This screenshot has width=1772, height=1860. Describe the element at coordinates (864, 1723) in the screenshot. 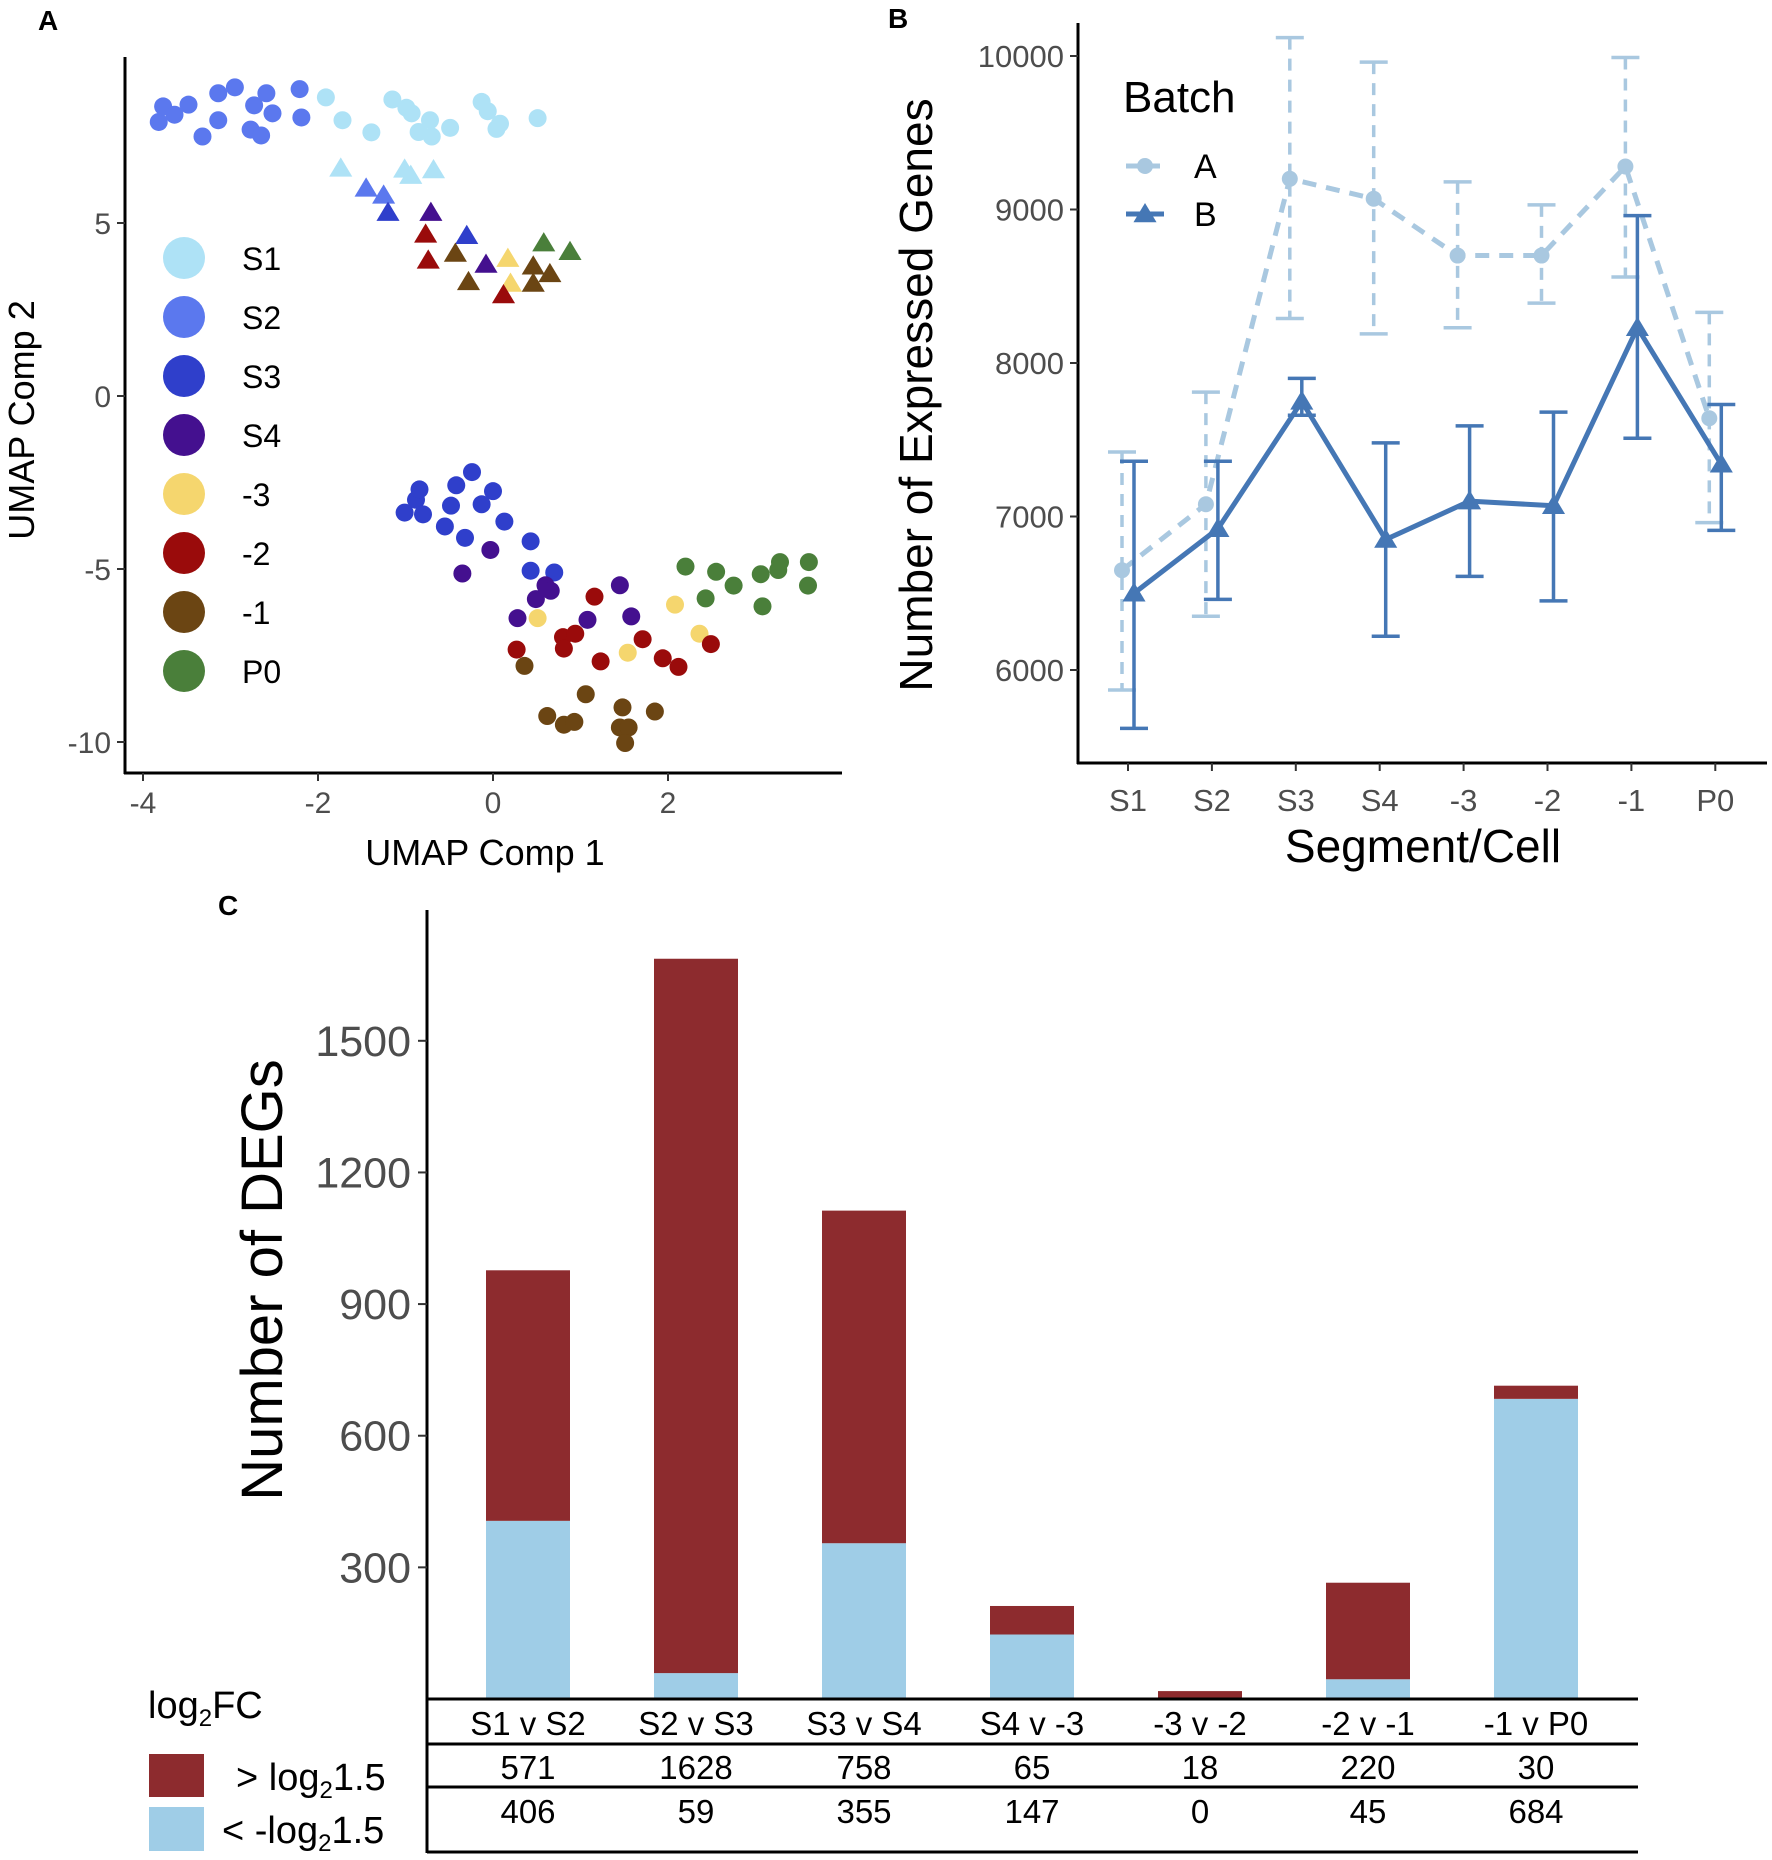

I see `table-column-header: S3 v S4` at that location.